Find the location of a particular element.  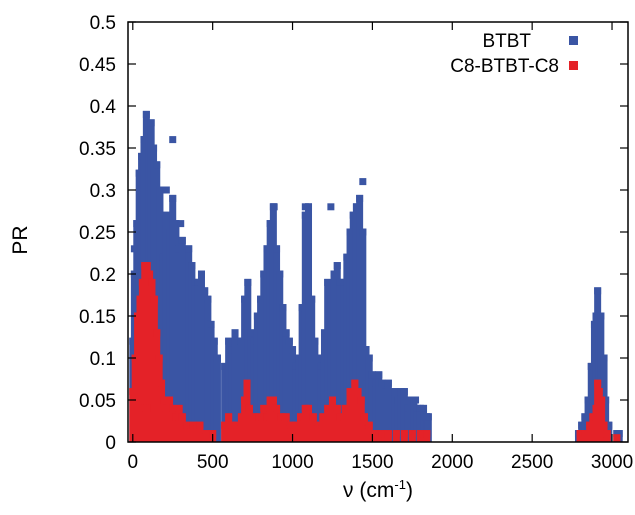

x-axis-title-main: ν (cm is located at coordinates (368, 490).